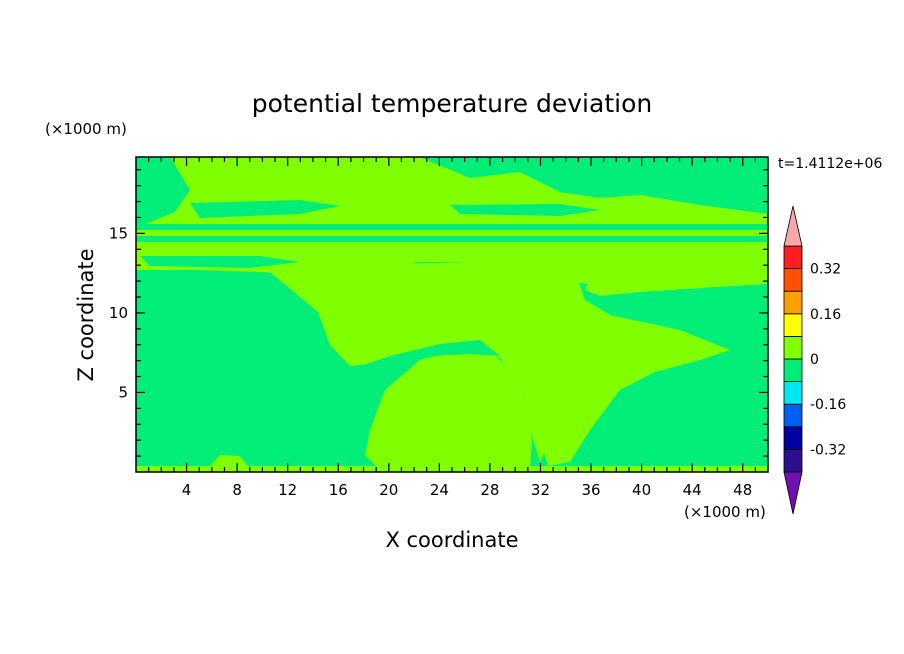 This screenshot has height=654, width=904. What do you see at coordinates (338, 490) in the screenshot?
I see `x-tick-label: 16` at bounding box center [338, 490].